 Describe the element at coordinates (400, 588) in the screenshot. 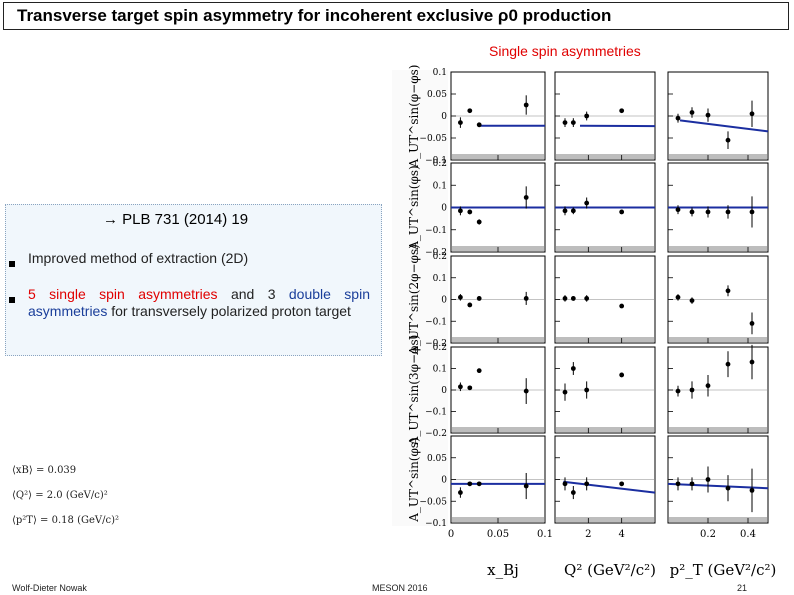

I see `footer-conference: MESON 2016` at that location.